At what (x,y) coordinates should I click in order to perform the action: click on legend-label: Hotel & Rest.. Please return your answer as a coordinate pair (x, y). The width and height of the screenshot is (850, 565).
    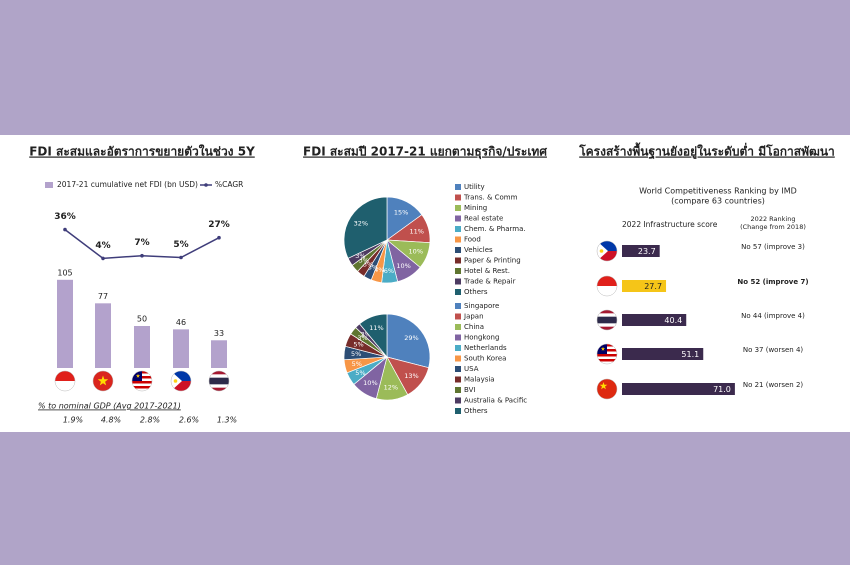
    Looking at the image, I should click on (487, 271).